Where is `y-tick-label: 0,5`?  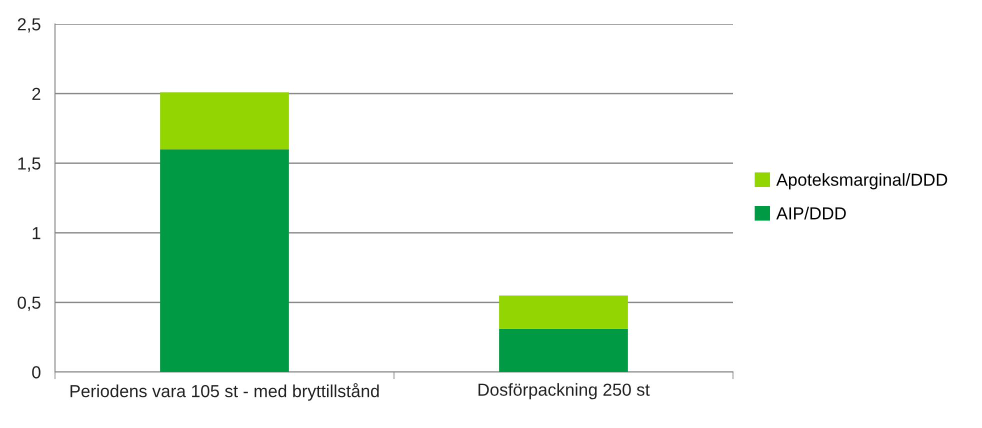
y-tick-label: 0,5 is located at coordinates (29, 303).